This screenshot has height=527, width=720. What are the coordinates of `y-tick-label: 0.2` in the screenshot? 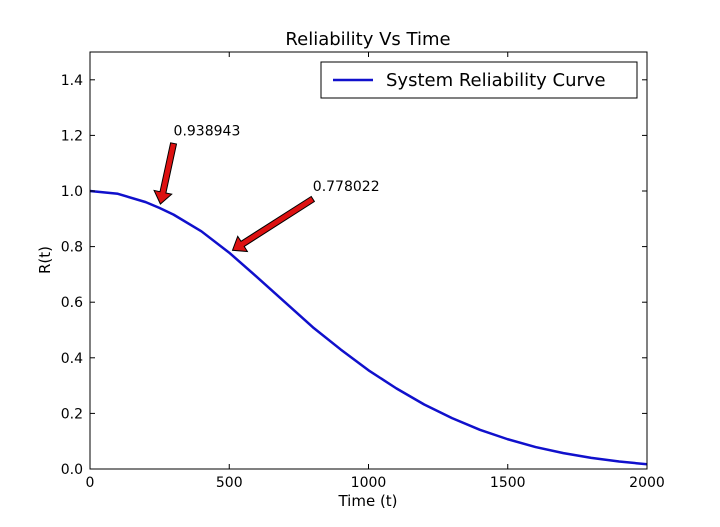 It's located at (72, 414).